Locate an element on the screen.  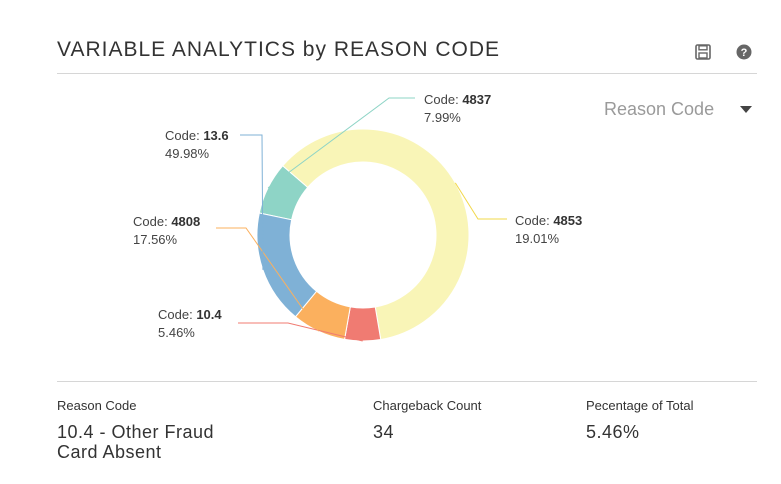
percentage-heading: Pecentage of Total is located at coordinates (640, 405).